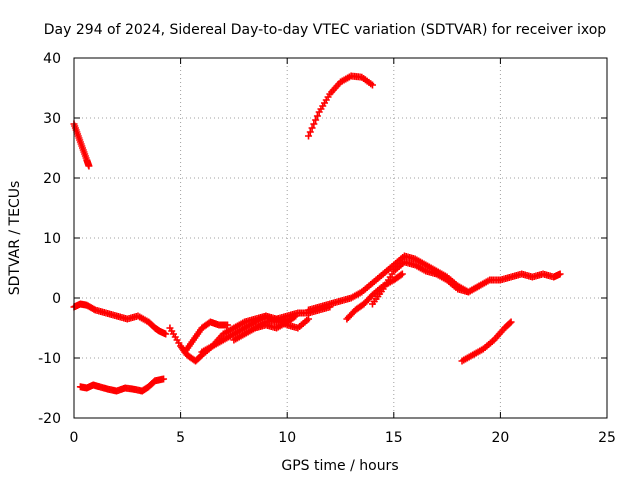  I want to click on x-tick-label: 20, so click(500, 438).